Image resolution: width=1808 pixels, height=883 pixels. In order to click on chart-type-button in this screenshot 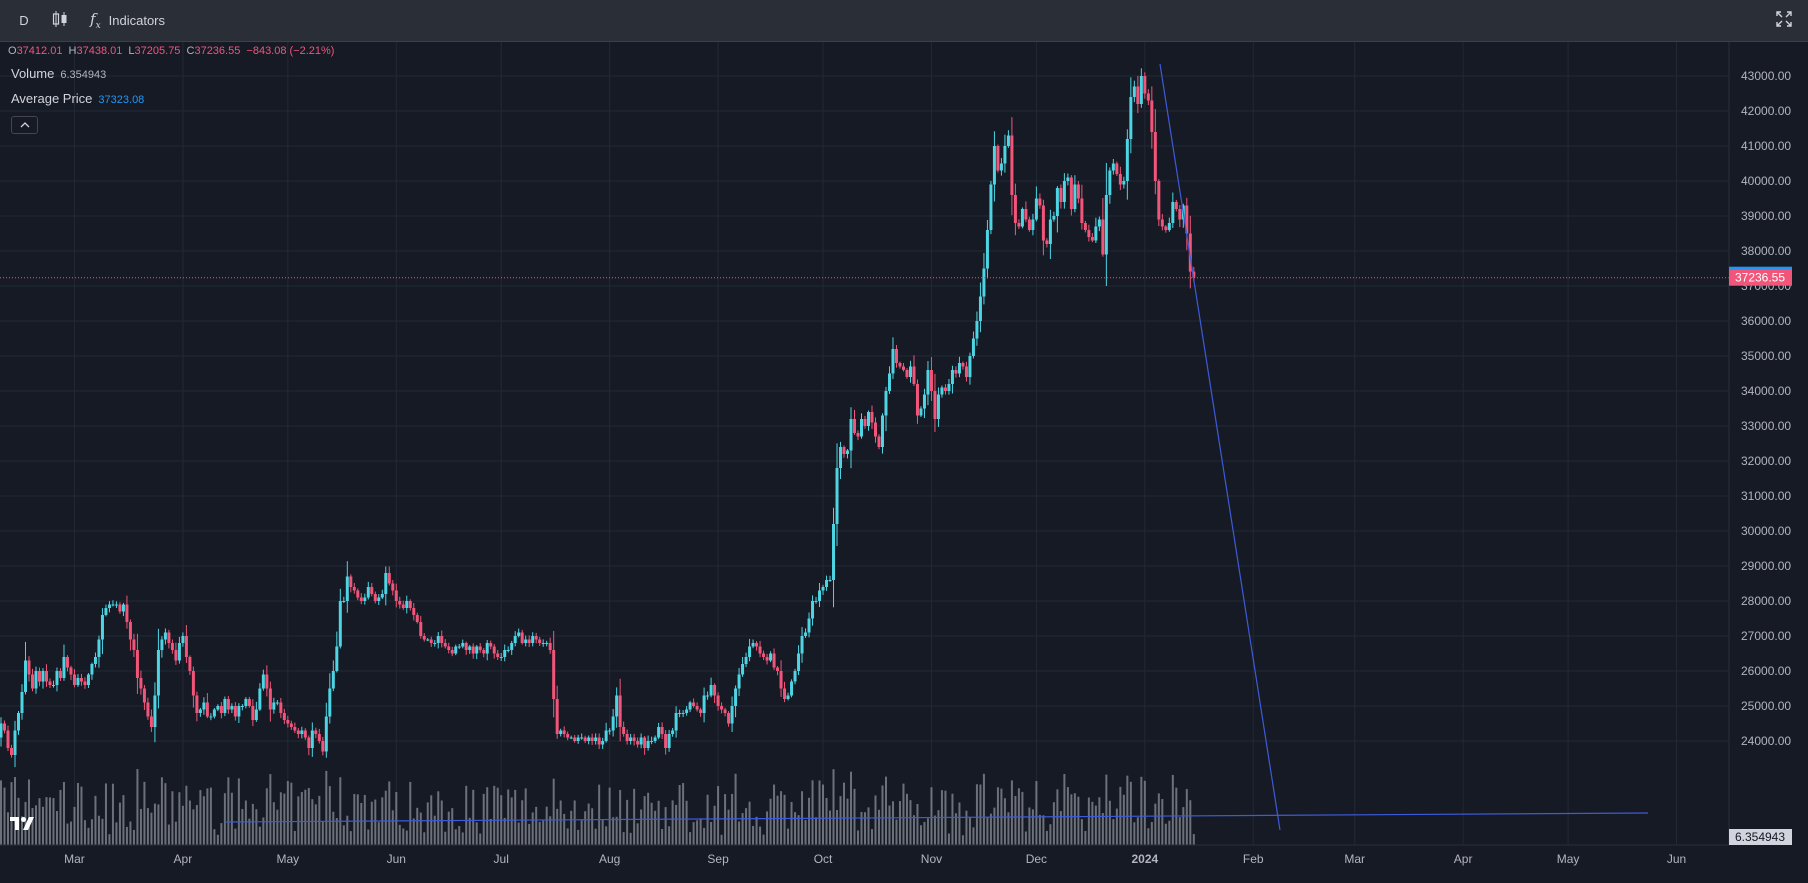, I will do `click(60, 21)`.